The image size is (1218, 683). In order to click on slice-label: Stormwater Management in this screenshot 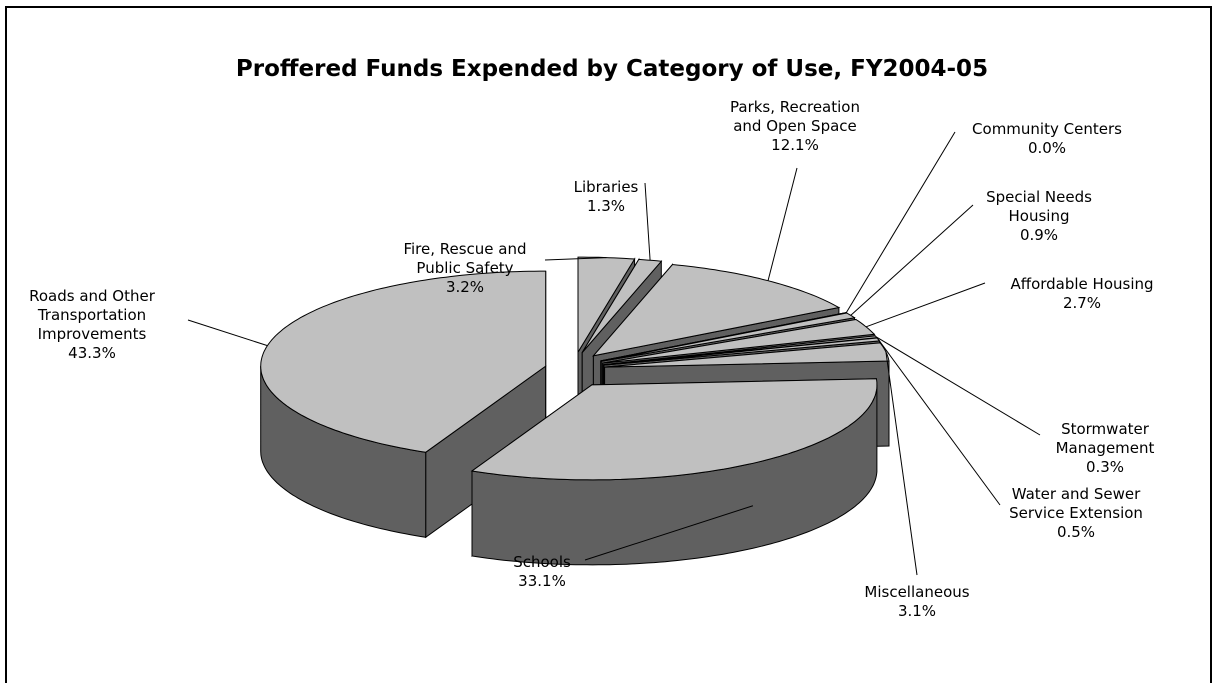, I will do `click(1105, 438)`.